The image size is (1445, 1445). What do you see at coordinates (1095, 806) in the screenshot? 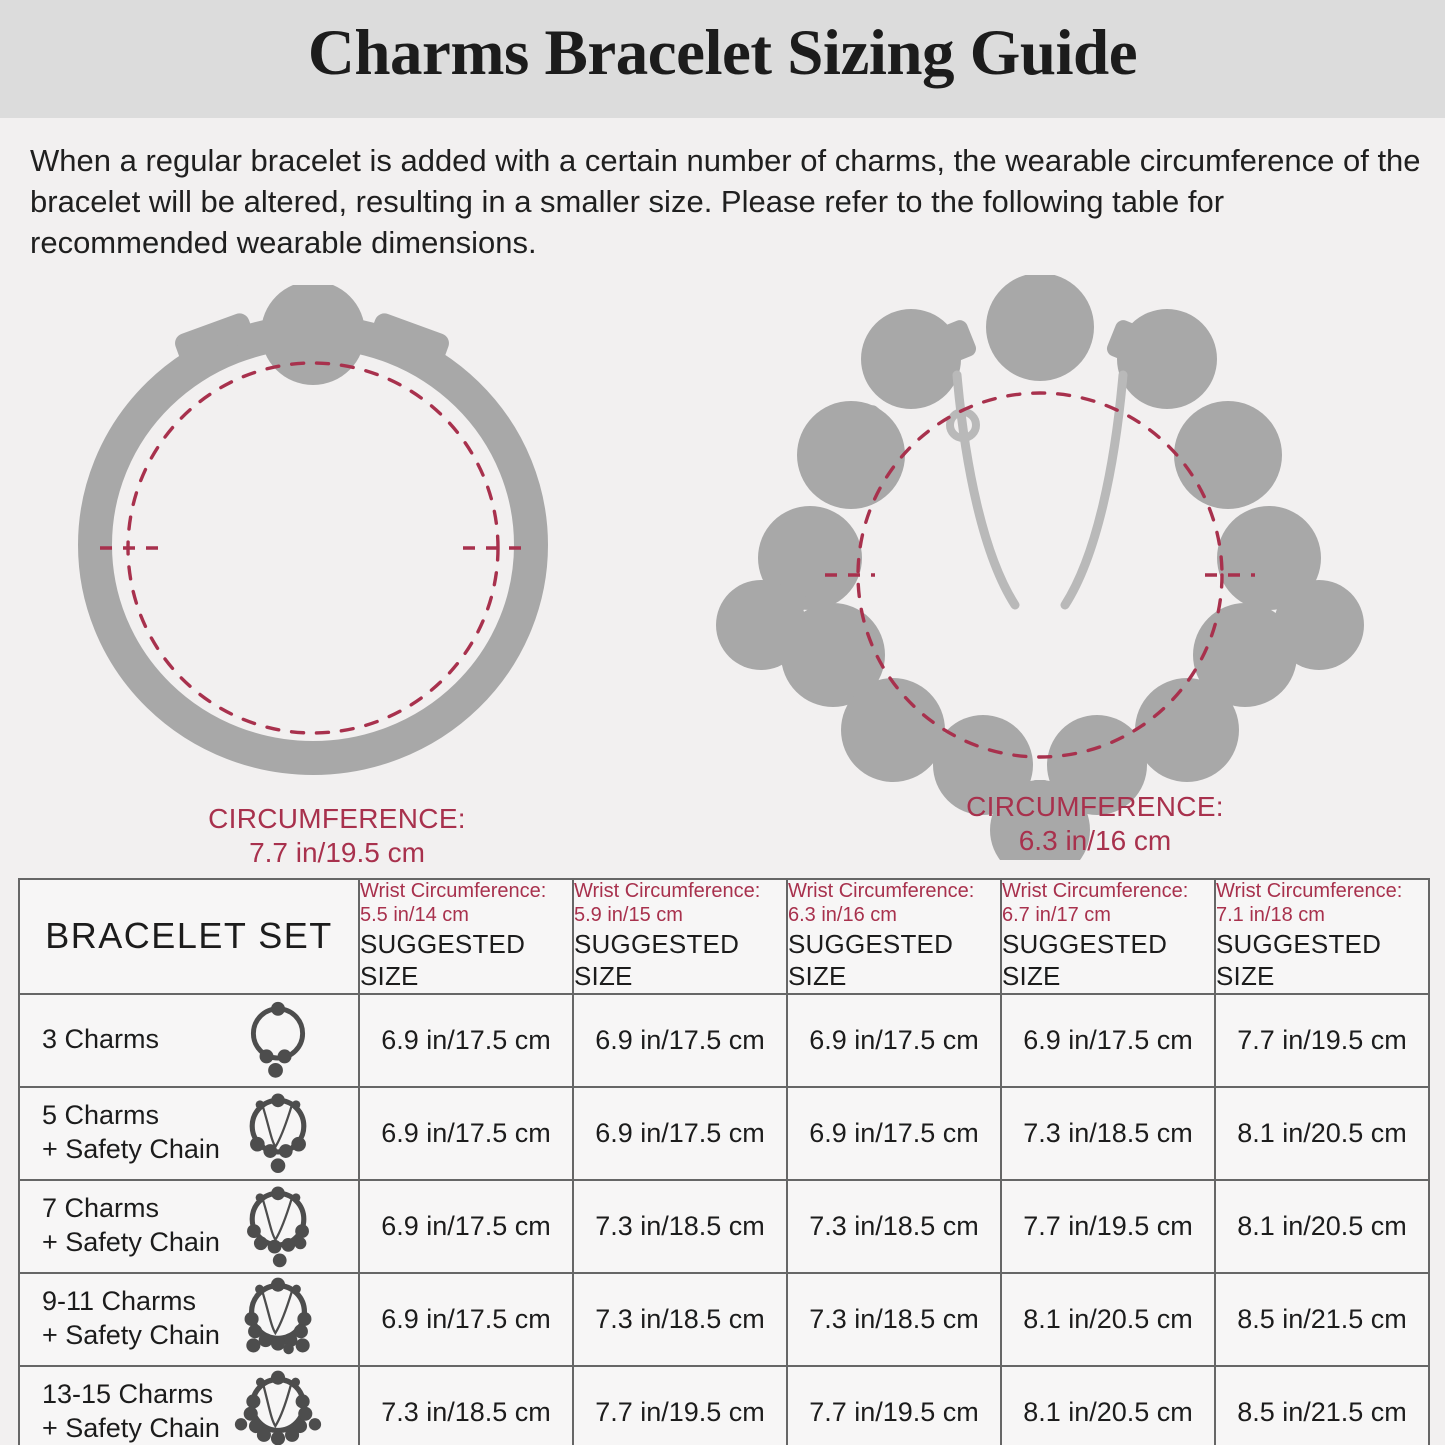
I see `right-circumference-caption: CIRCUMFERENCE:` at bounding box center [1095, 806].